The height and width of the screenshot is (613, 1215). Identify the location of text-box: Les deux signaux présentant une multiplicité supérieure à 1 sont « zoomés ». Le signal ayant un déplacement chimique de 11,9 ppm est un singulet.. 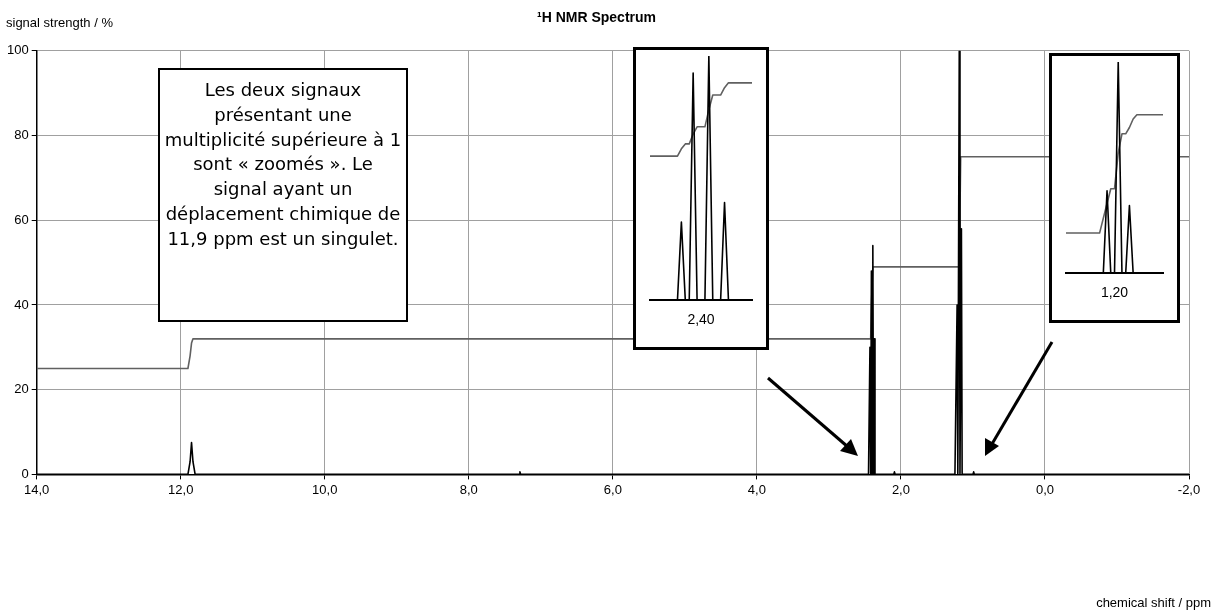
(283, 195).